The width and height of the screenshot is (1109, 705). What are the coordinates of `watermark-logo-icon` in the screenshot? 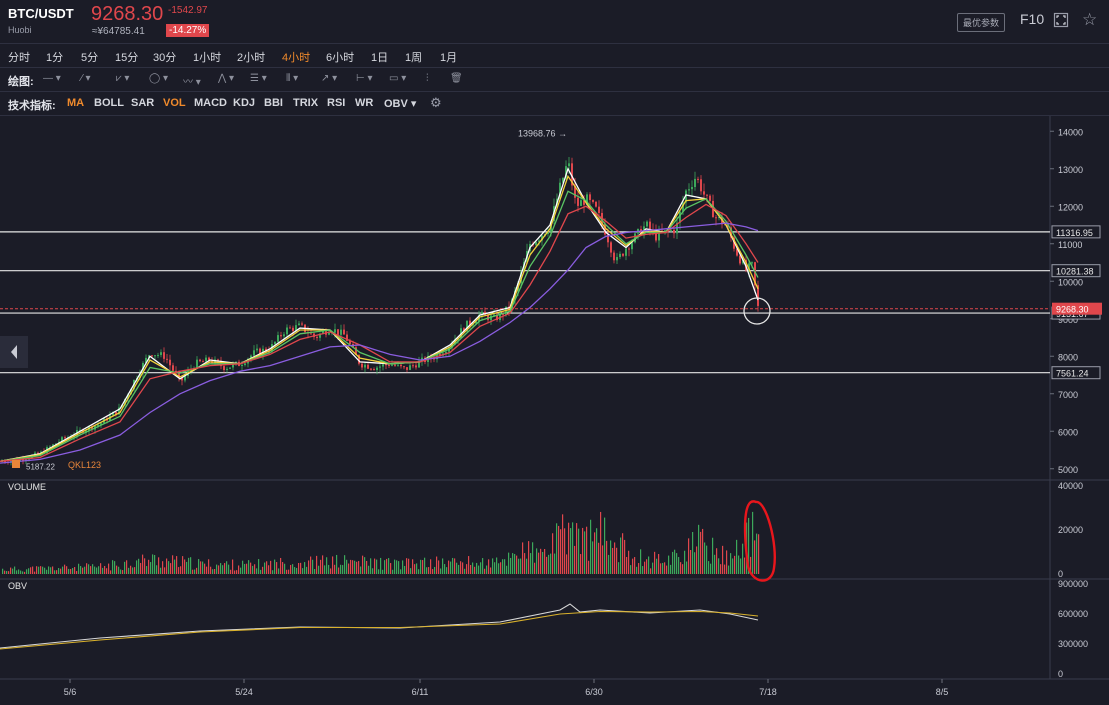 It's located at (16, 464).